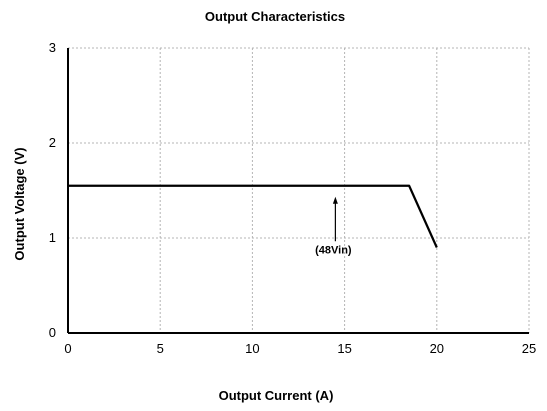  I want to click on y-tick-label: 2, so click(52, 142).